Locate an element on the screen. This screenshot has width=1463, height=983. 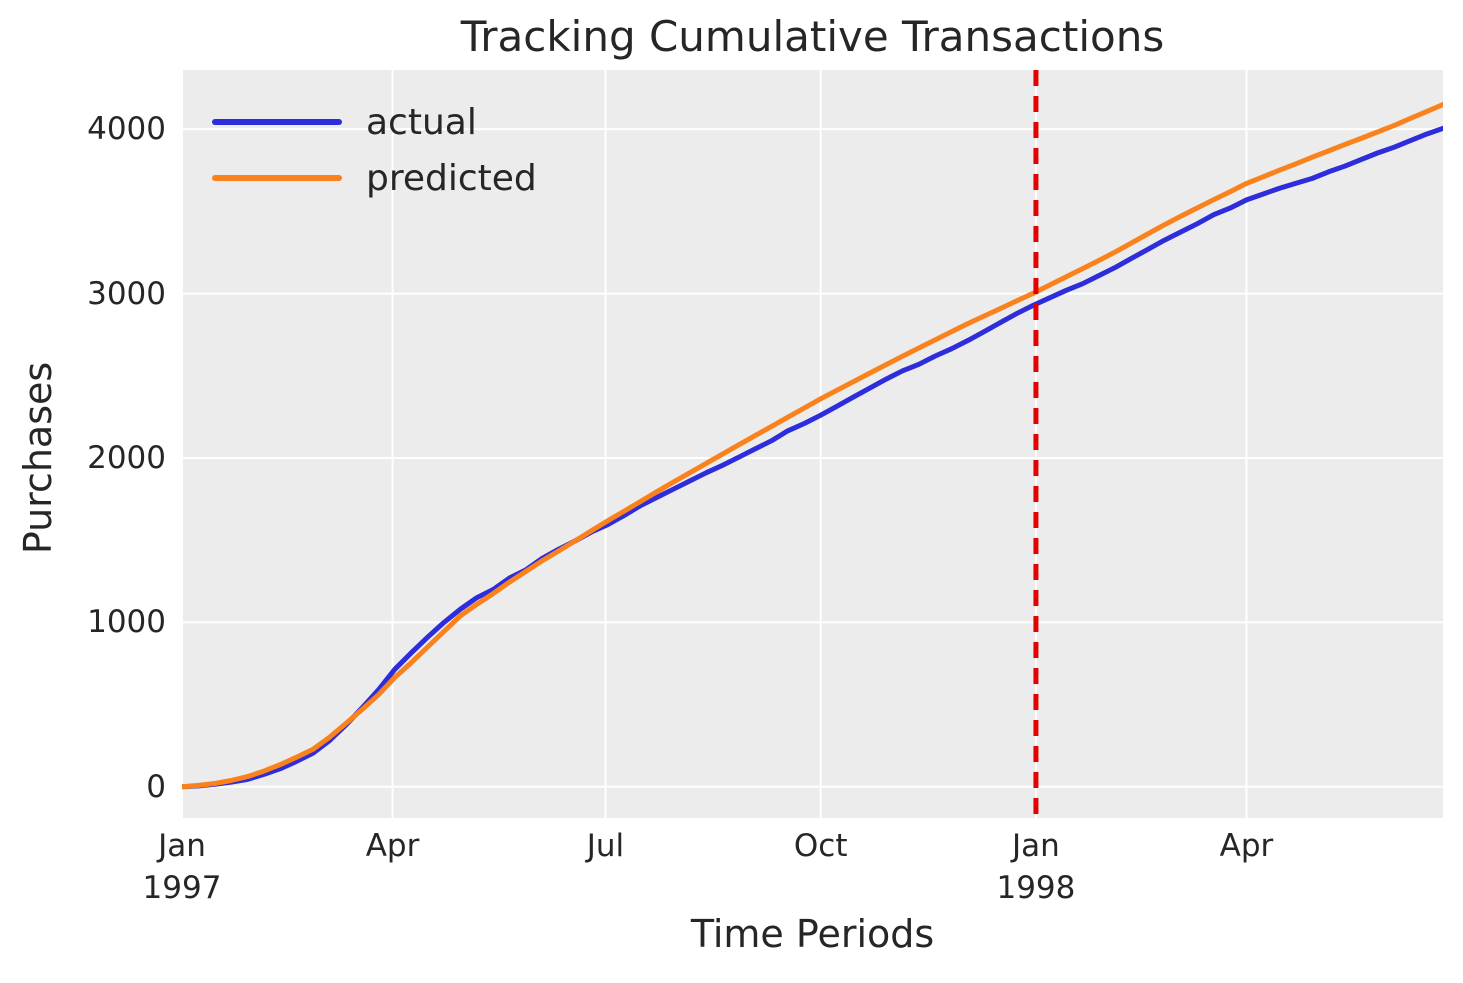
legend-entry-predicted: predicted is located at coordinates (374, 178).